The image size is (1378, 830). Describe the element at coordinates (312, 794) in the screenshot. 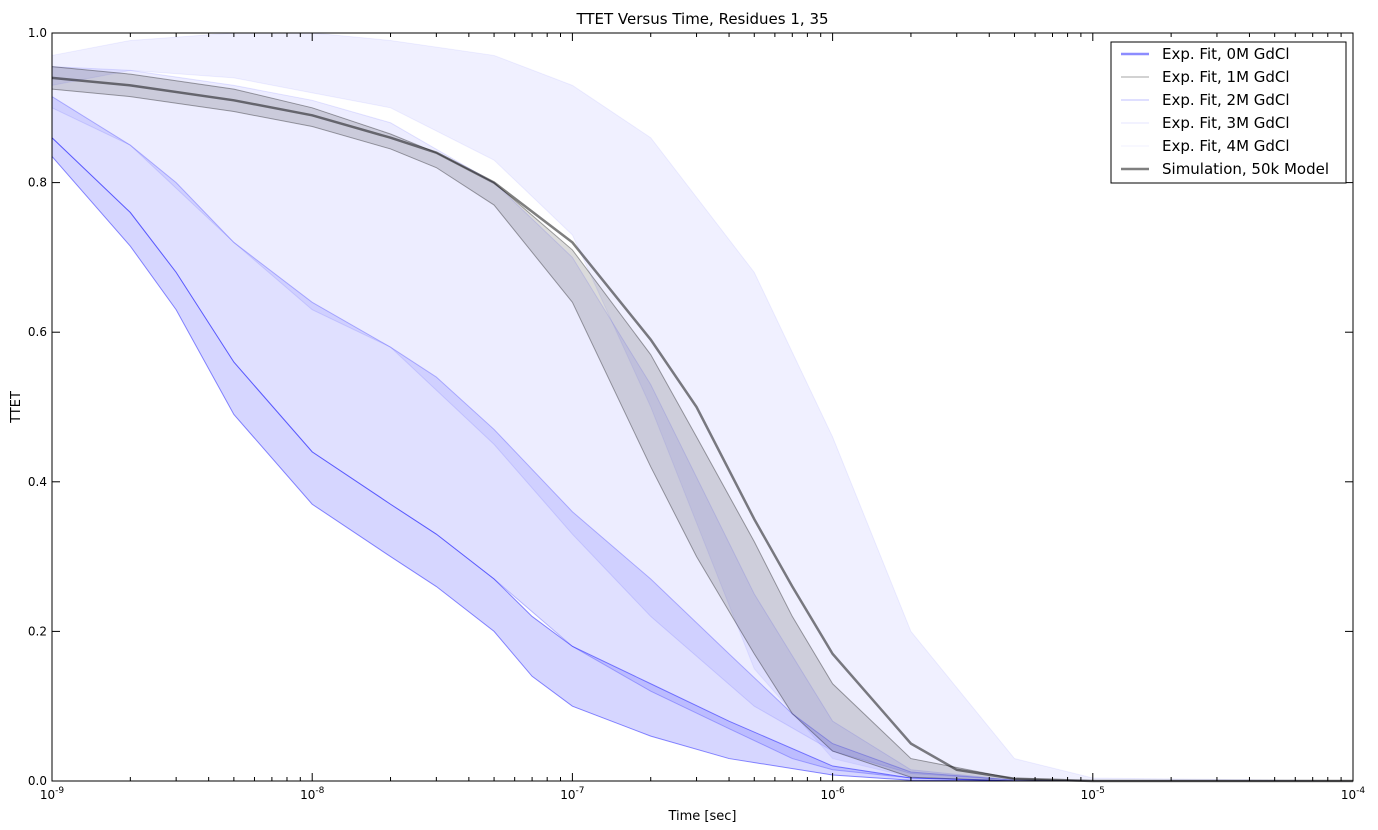

I see `x-tick-label: 10⁻⁸` at that location.